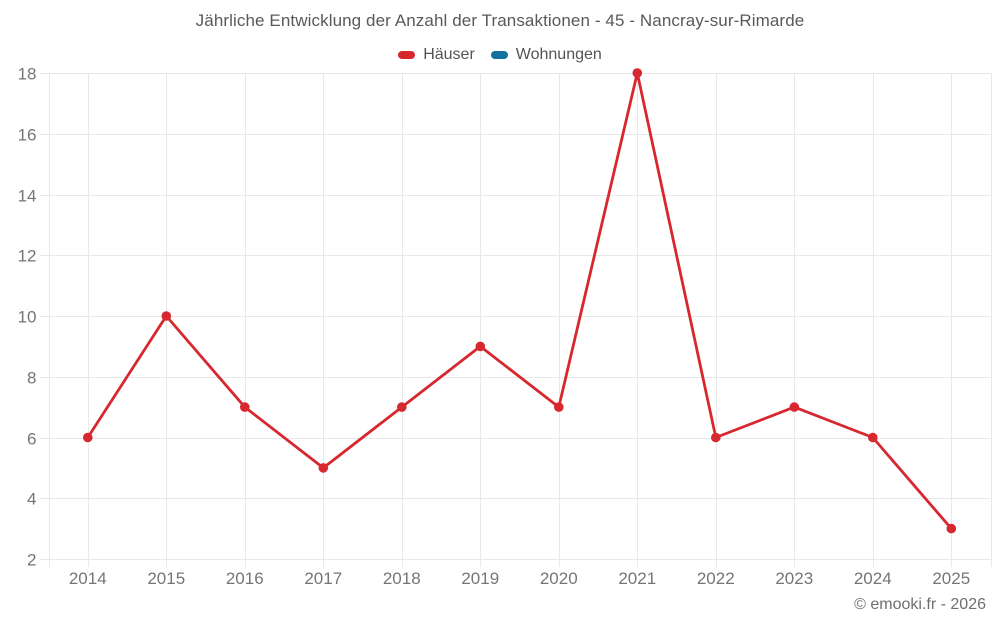 The image size is (1000, 625). Describe the element at coordinates (31, 378) in the screenshot. I see `y-axis-tick-label: 8` at that location.